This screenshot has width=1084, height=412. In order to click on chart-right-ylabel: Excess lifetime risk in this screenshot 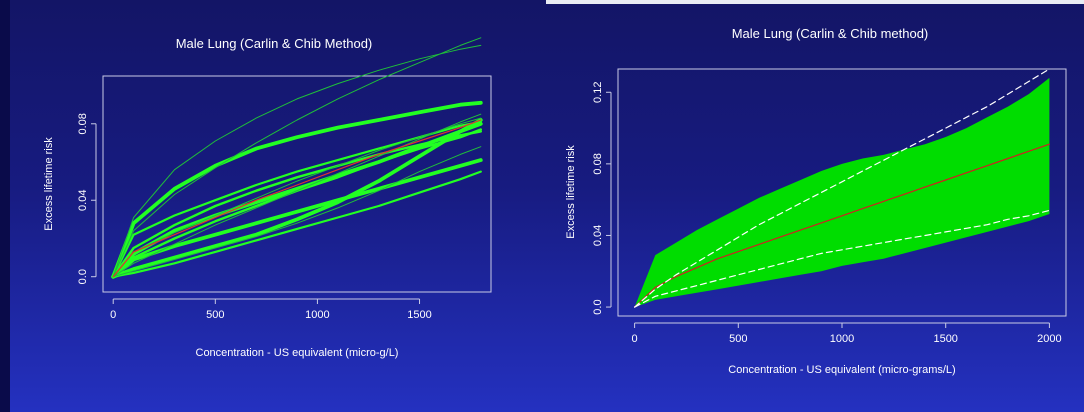, I will do `click(571, 192)`.